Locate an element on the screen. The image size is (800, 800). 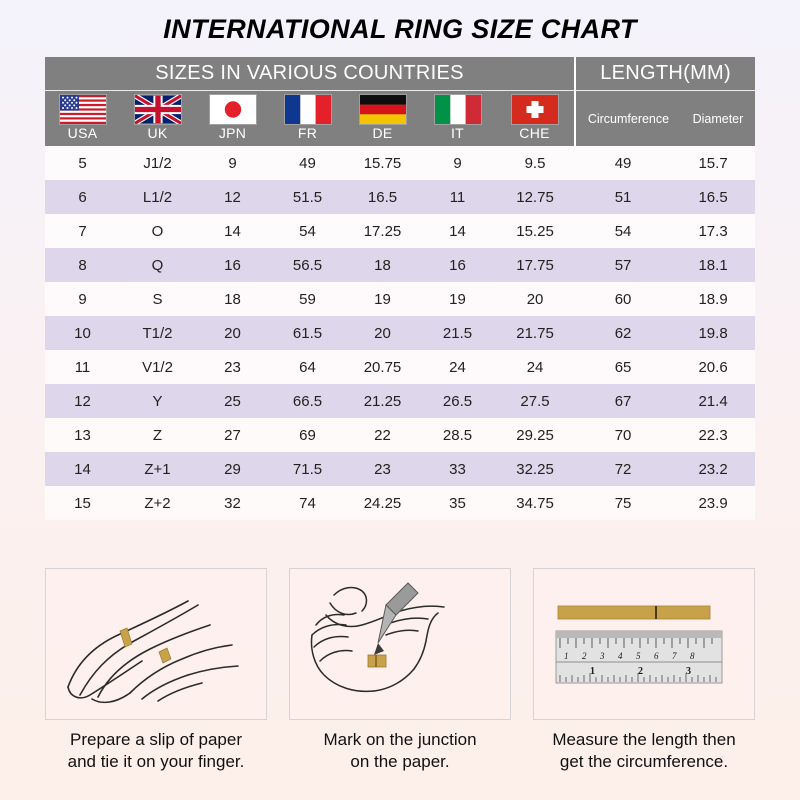
cell-fr: 64 is located at coordinates (307, 367).